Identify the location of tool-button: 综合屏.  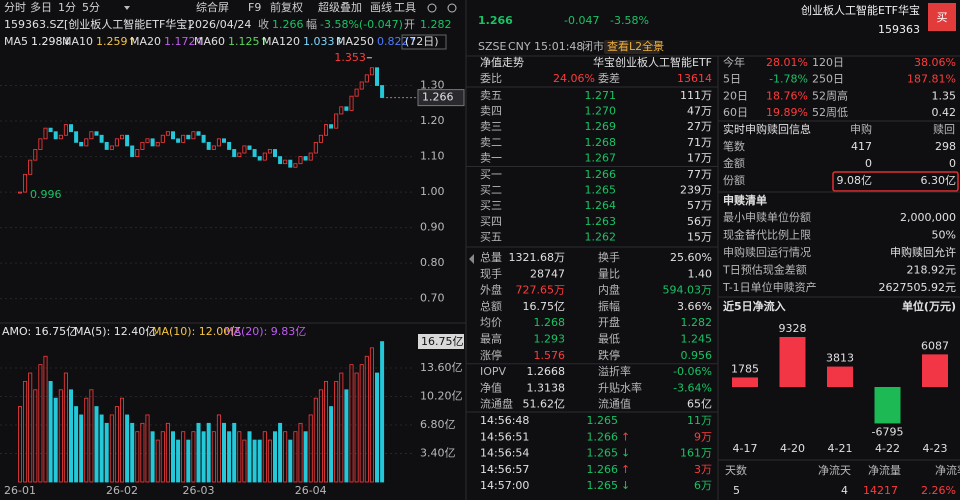
(212, 7).